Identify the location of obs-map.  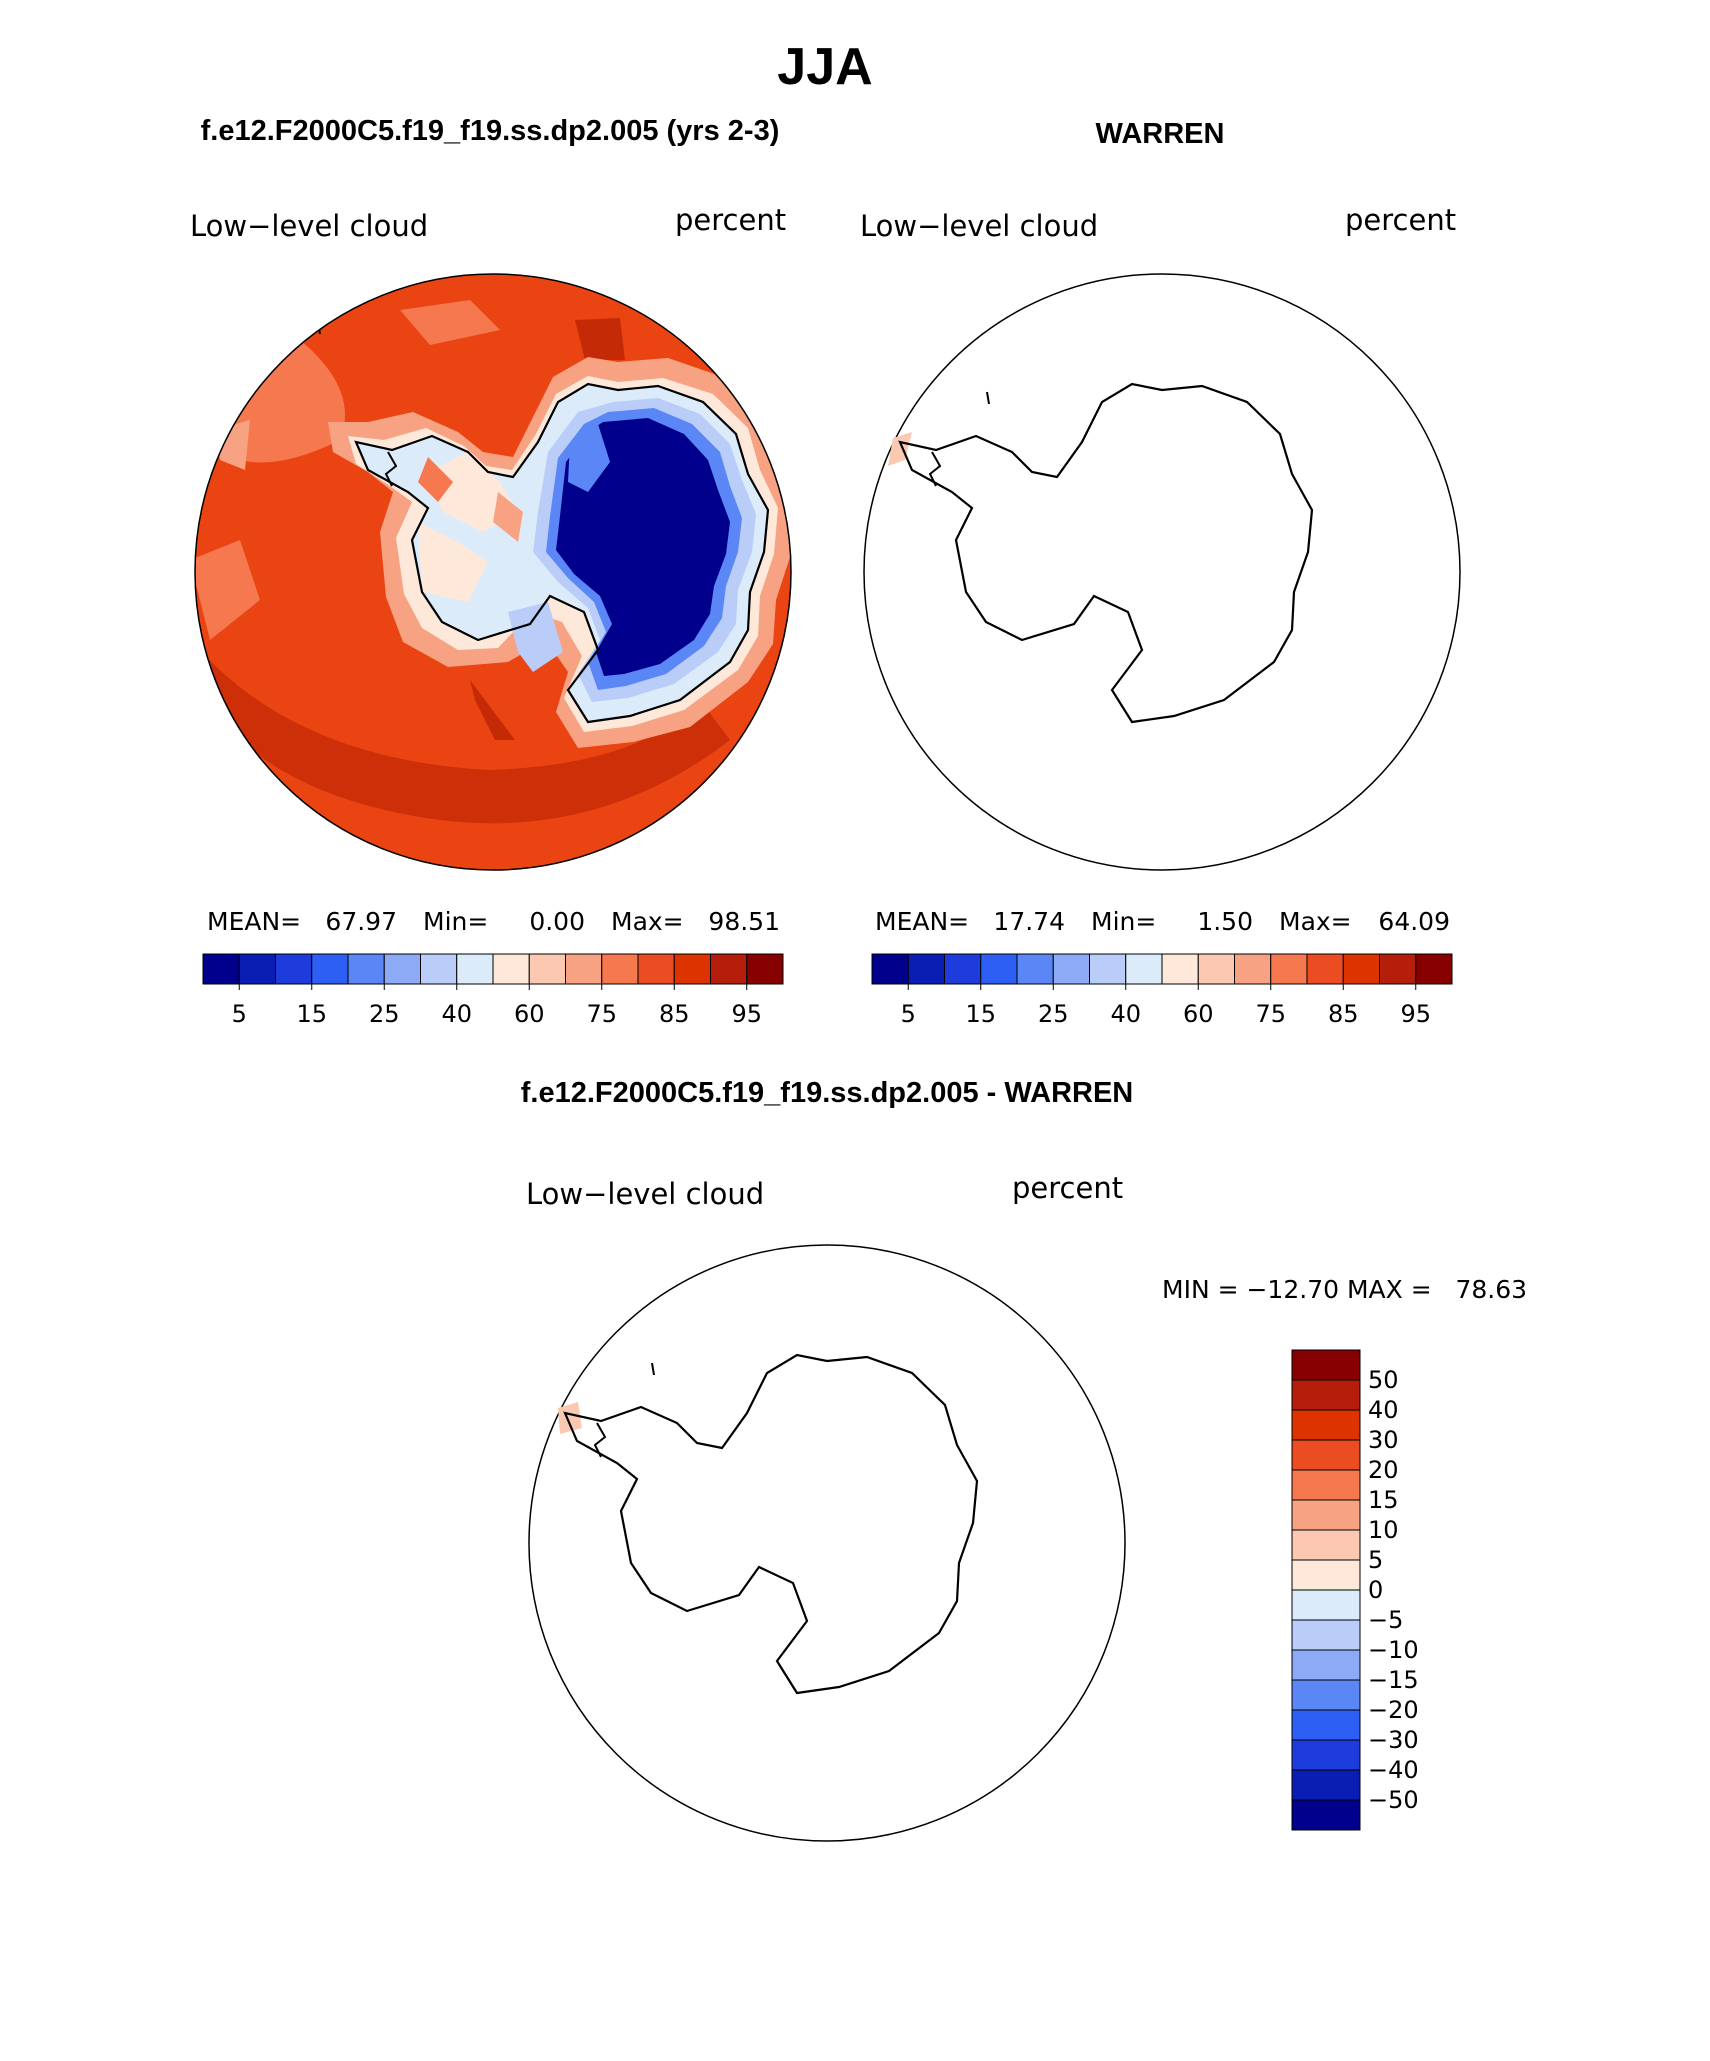
(1162, 572).